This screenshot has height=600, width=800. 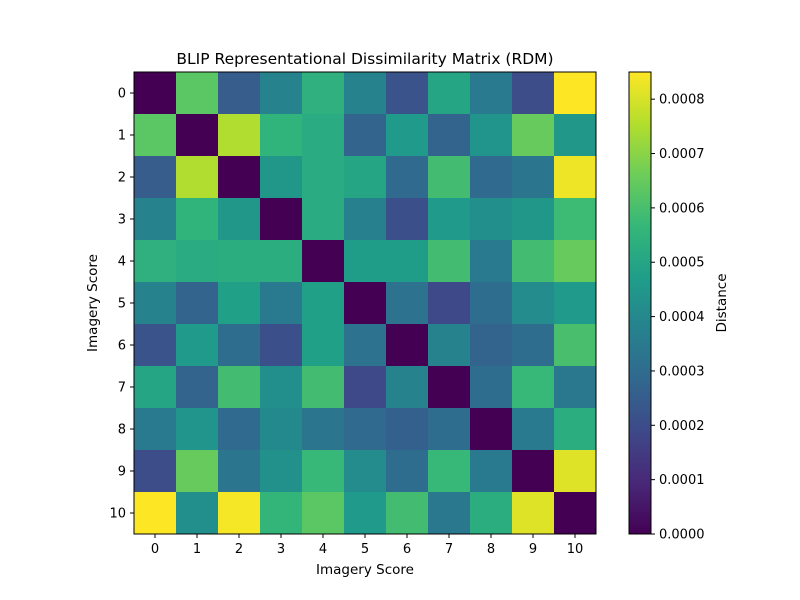 What do you see at coordinates (491, 549) in the screenshot?
I see `x-tick-label: 8` at bounding box center [491, 549].